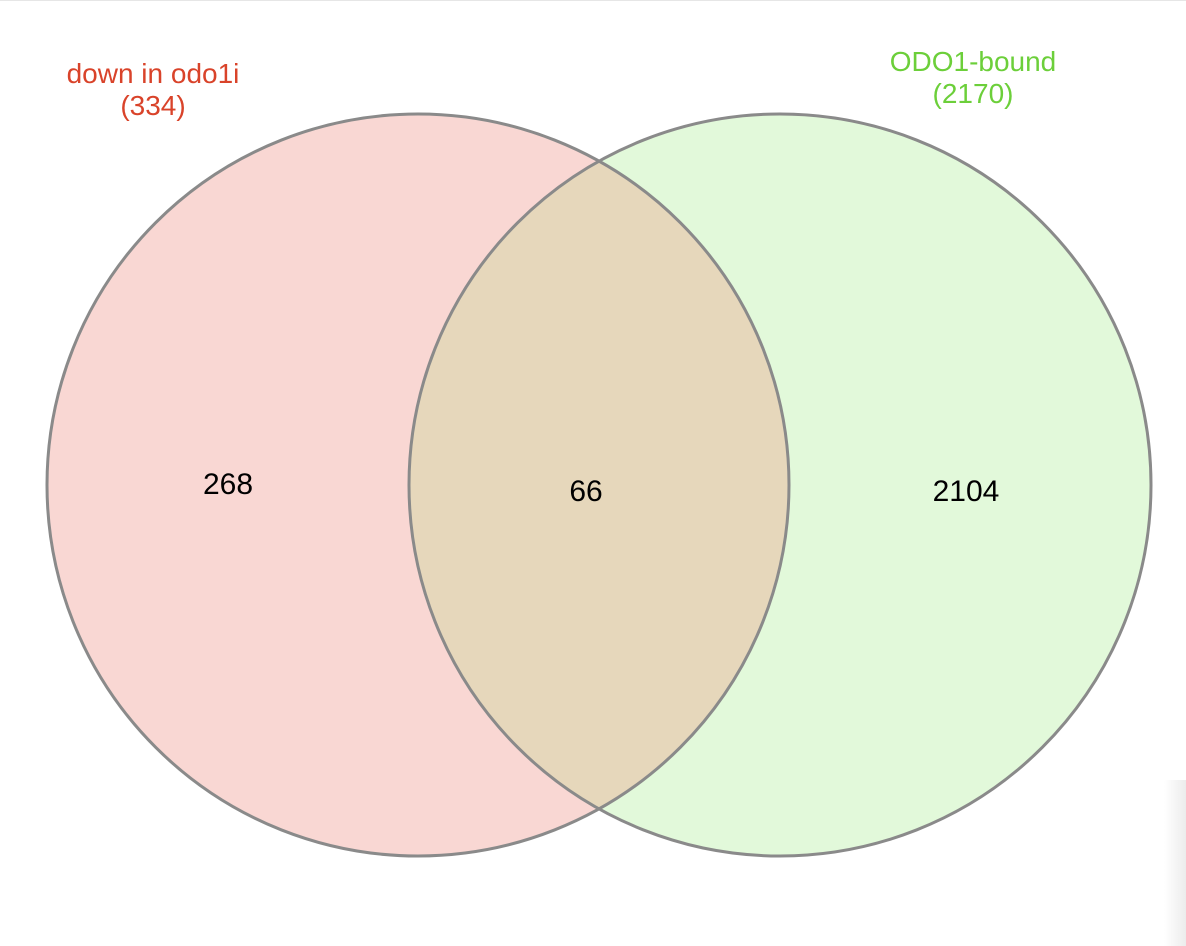 The height and width of the screenshot is (946, 1186). I want to click on set-label-down-in-odo1i: down in odo1i (334), so click(153, 90).